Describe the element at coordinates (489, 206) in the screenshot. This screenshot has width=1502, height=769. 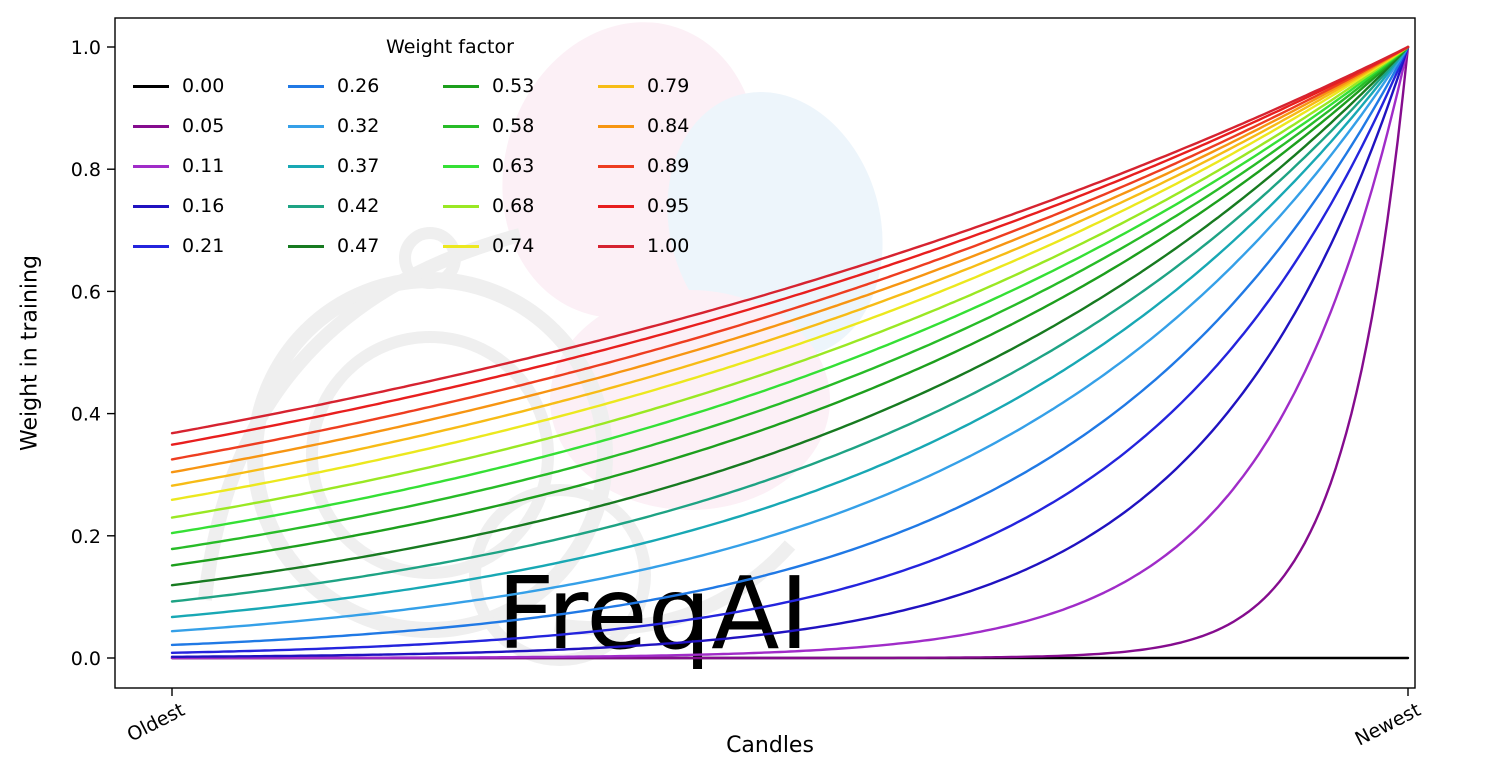
I see `legend-item: 0.68` at that location.